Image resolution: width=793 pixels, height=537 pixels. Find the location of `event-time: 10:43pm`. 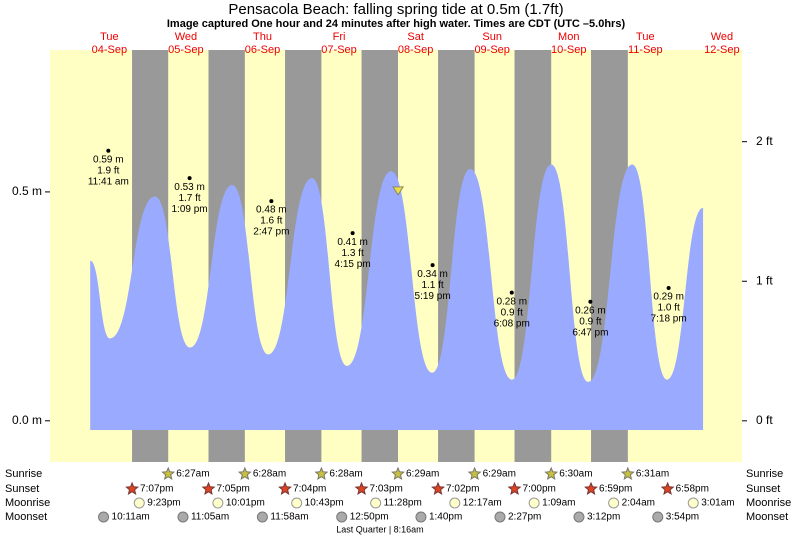

event-time: 10:43pm is located at coordinates (324, 503).